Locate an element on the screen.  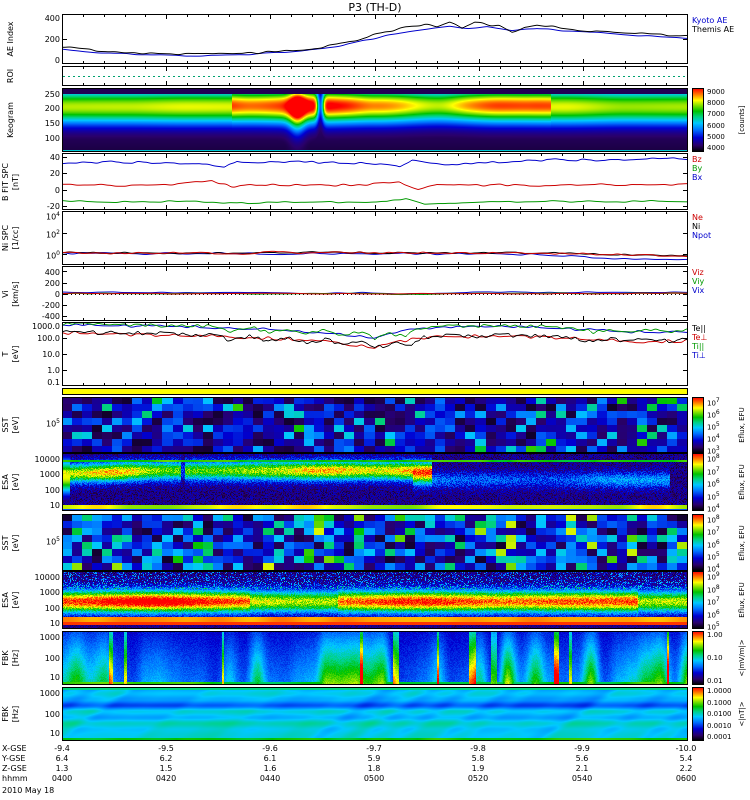
colorbar-fbke is located at coordinates (698, 658).